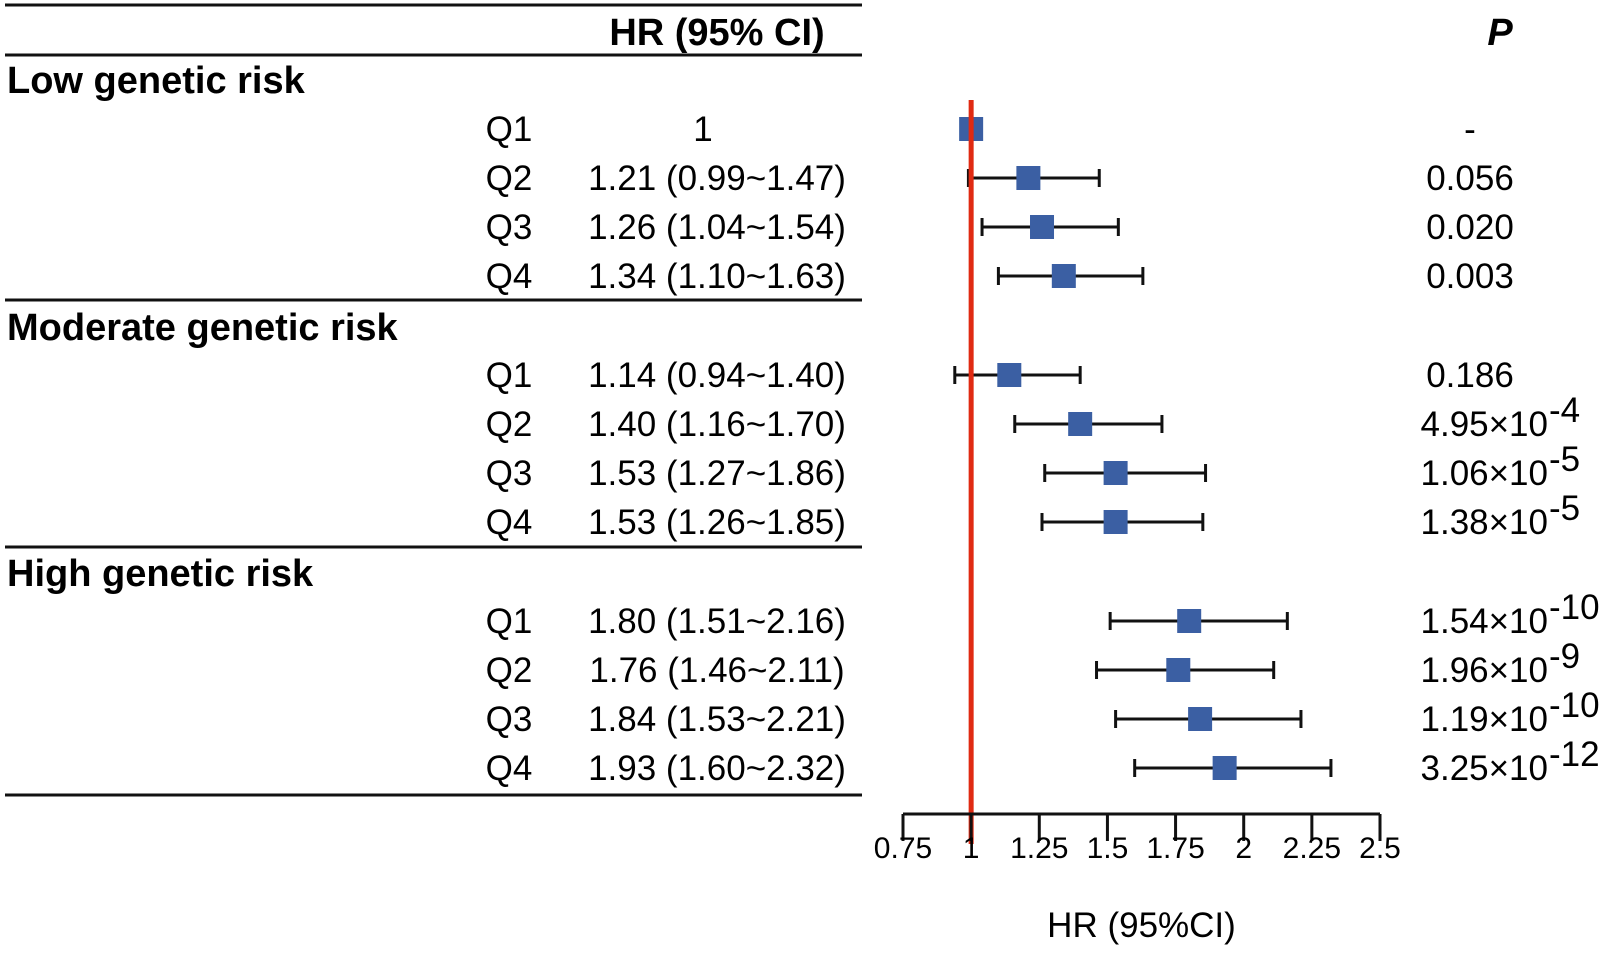 Image resolution: width=1600 pixels, height=959 pixels. Describe the element at coordinates (1175, 848) in the screenshot. I see `x-tick-label: 1.75` at that location.